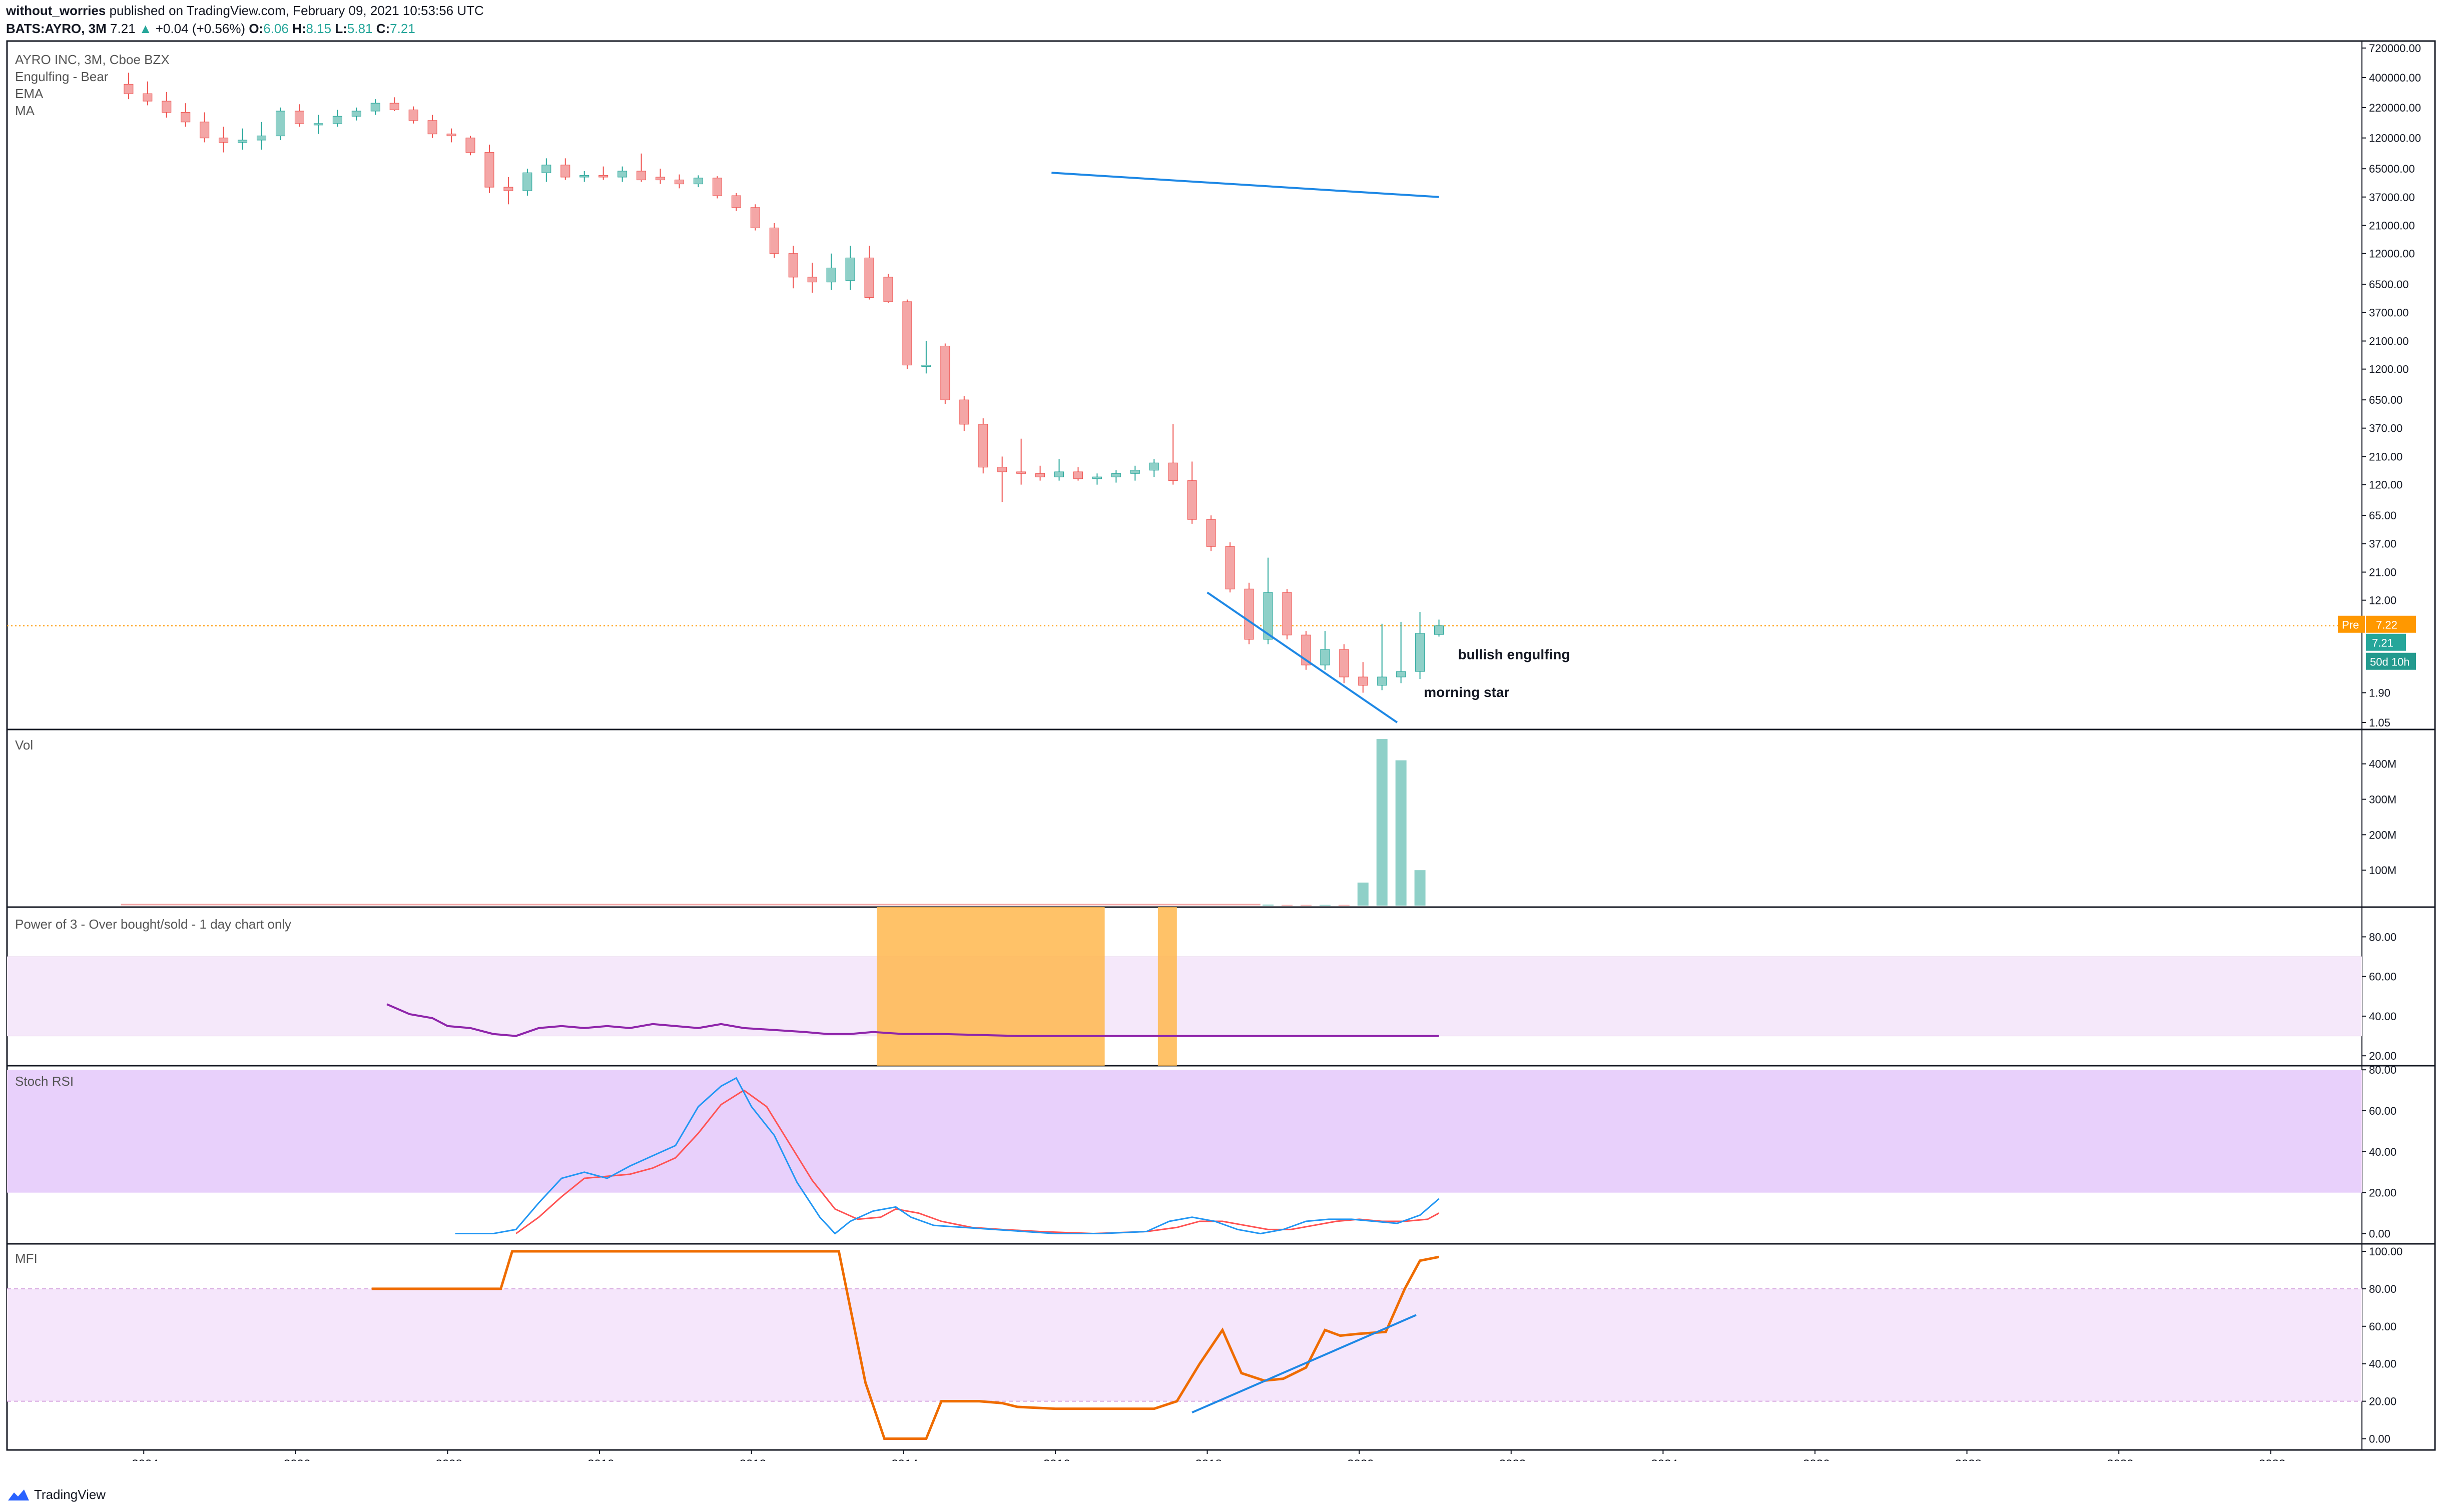 The image size is (2442, 1512). I want to click on chart-annotation: bullish engulfing, so click(1514, 654).